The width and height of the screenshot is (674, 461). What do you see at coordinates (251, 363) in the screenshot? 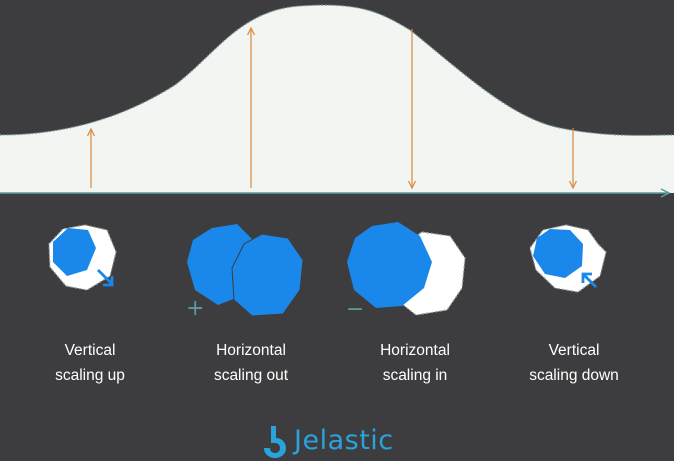
I see `stage-caption-horizontal-out: Horizontal scaling out` at bounding box center [251, 363].